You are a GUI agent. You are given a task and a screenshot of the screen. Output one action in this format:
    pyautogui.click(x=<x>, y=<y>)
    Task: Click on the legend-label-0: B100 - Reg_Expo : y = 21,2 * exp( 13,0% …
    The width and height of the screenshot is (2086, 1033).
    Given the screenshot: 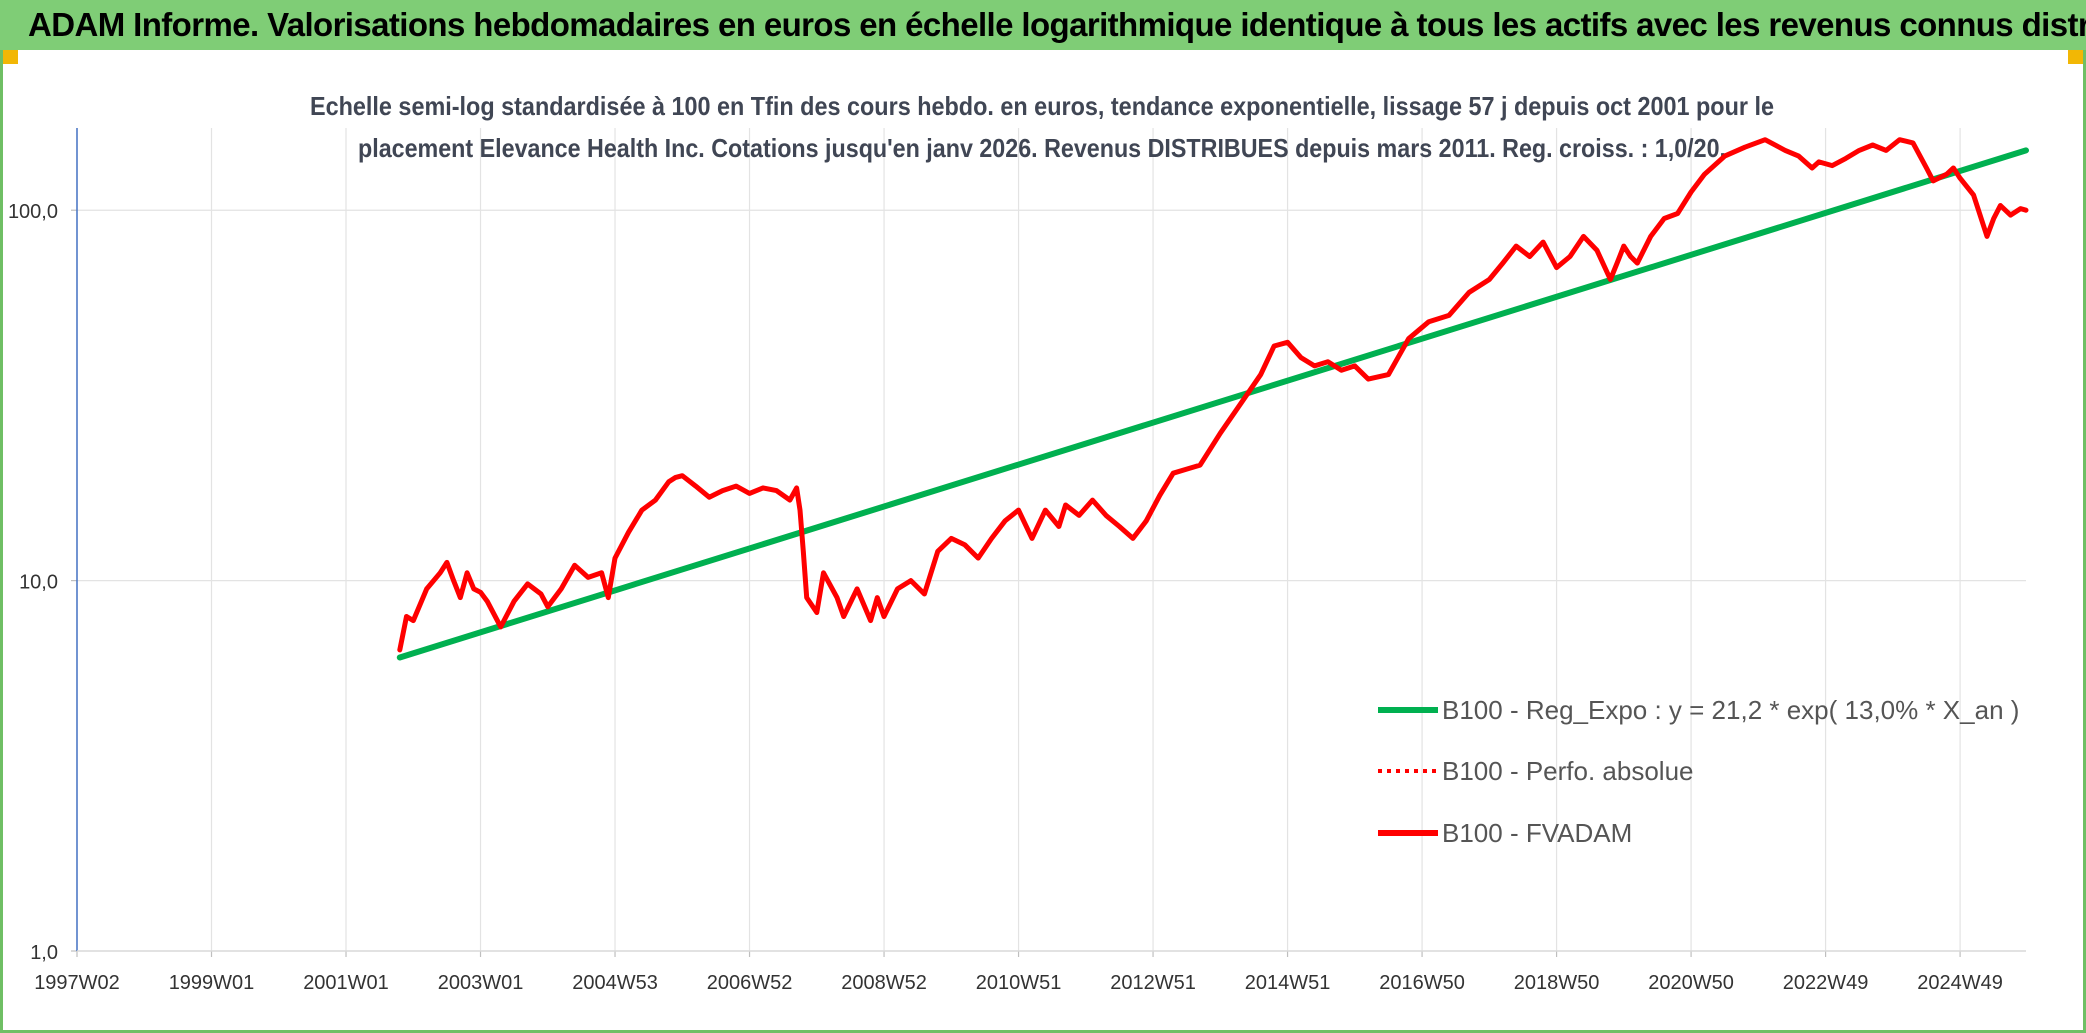 What is the action you would take?
    pyautogui.click(x=1730, y=710)
    